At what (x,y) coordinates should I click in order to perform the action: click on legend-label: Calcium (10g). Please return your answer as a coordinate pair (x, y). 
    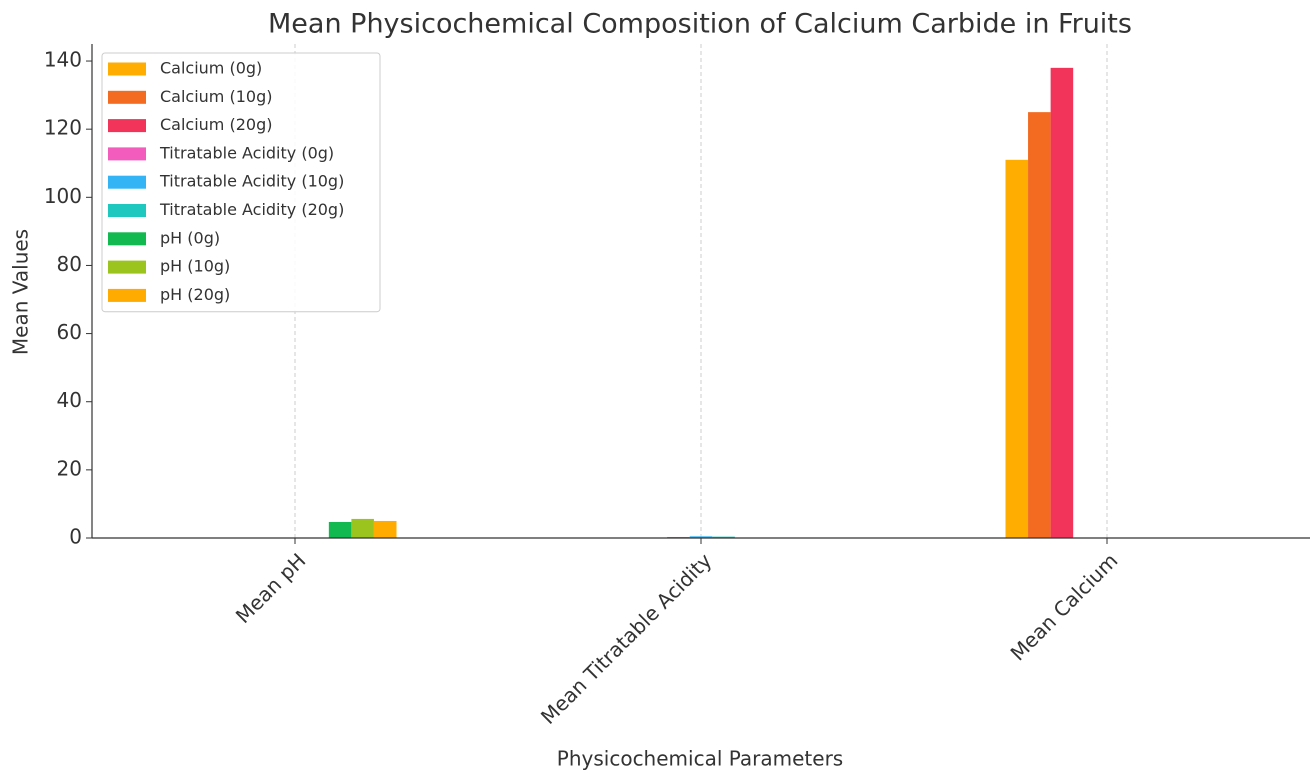
    Looking at the image, I should click on (216, 96).